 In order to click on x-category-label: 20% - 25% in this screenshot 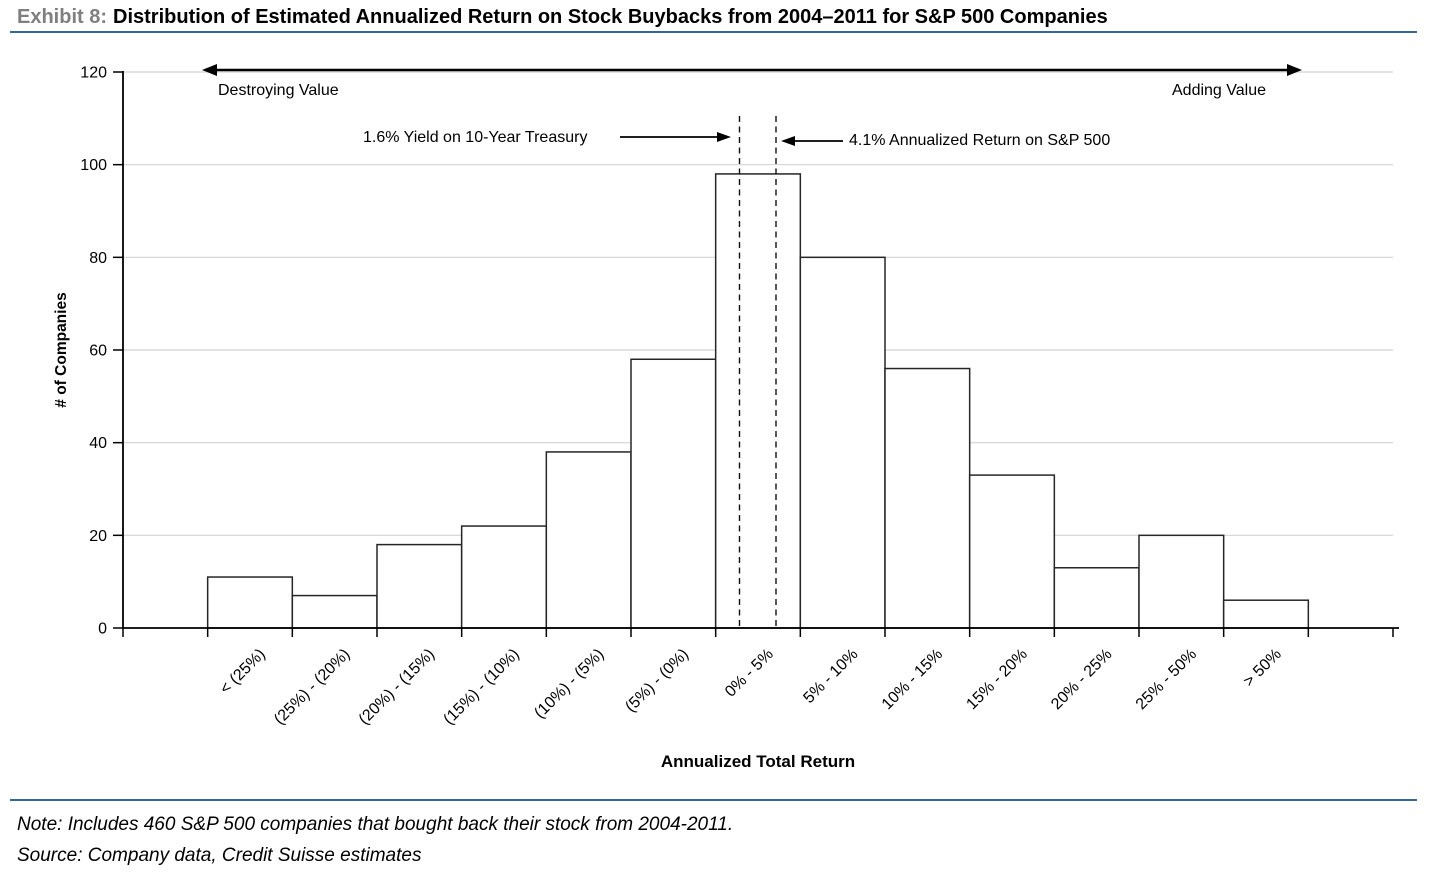, I will do `click(1081, 679)`.